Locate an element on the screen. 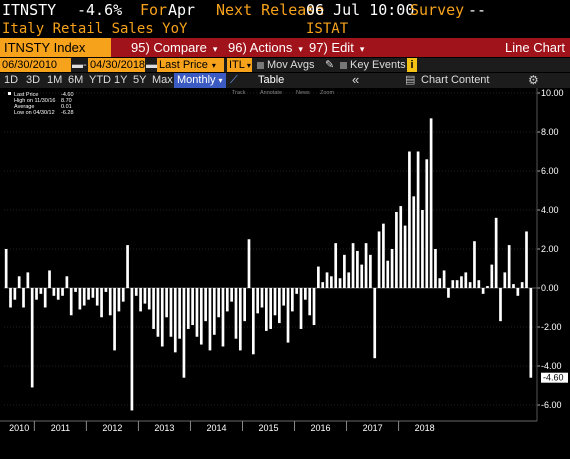 The width and height of the screenshot is (570, 459). edit-button: 97) Edit ▾ is located at coordinates (336, 47).